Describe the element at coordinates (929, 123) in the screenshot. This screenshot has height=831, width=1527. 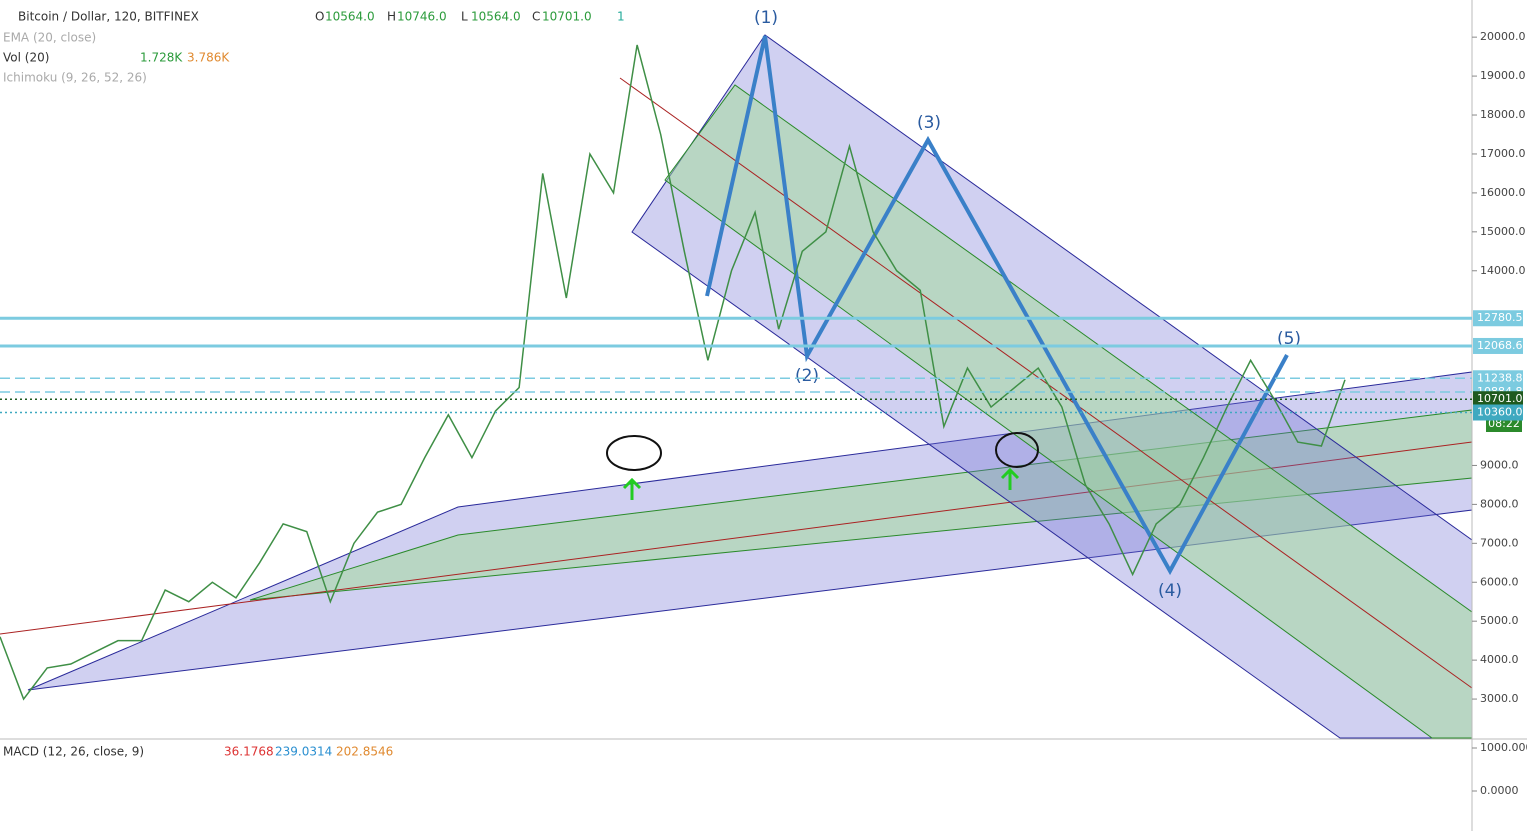
I see `wave-label: (3)` at that location.